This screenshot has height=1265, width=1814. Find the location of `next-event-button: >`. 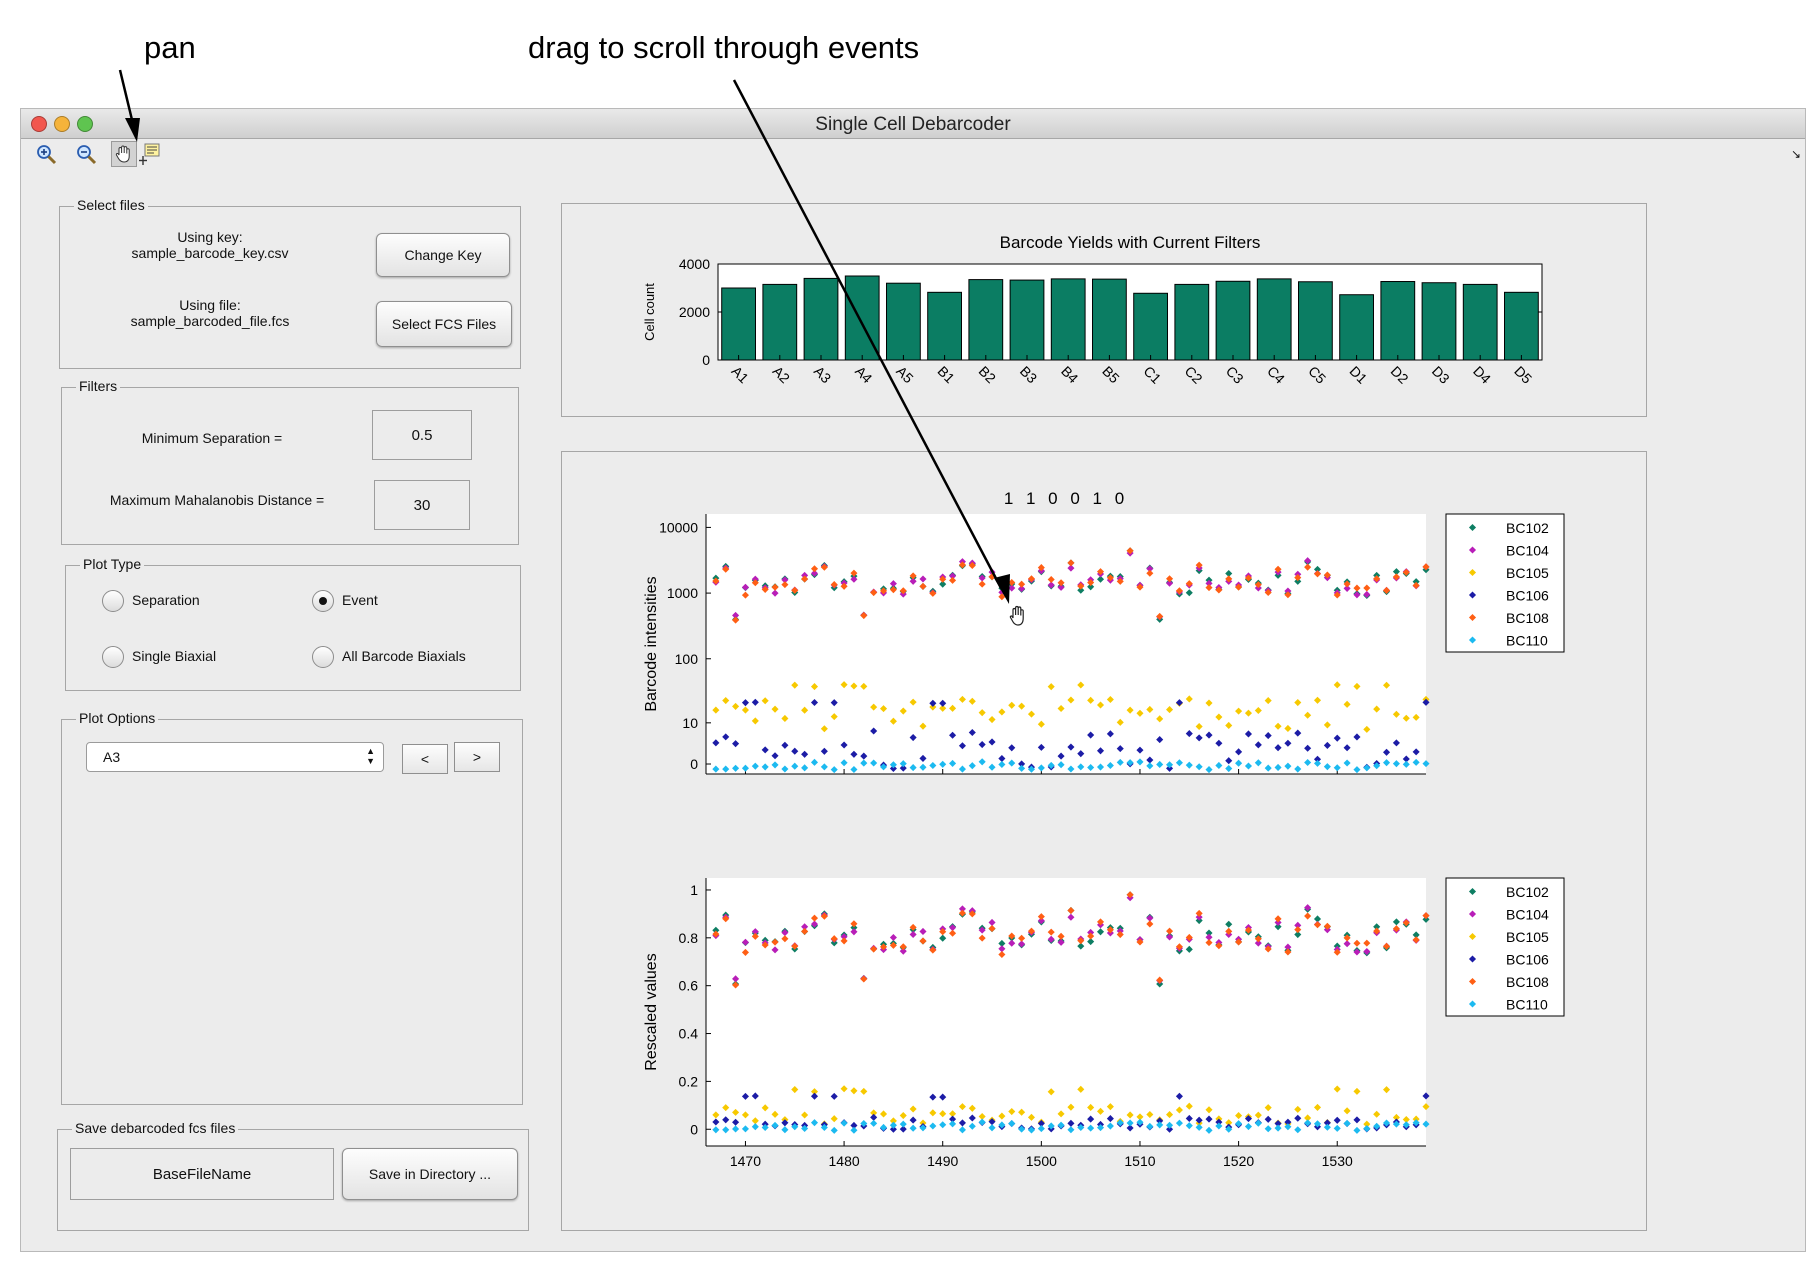

next-event-button: > is located at coordinates (477, 757).